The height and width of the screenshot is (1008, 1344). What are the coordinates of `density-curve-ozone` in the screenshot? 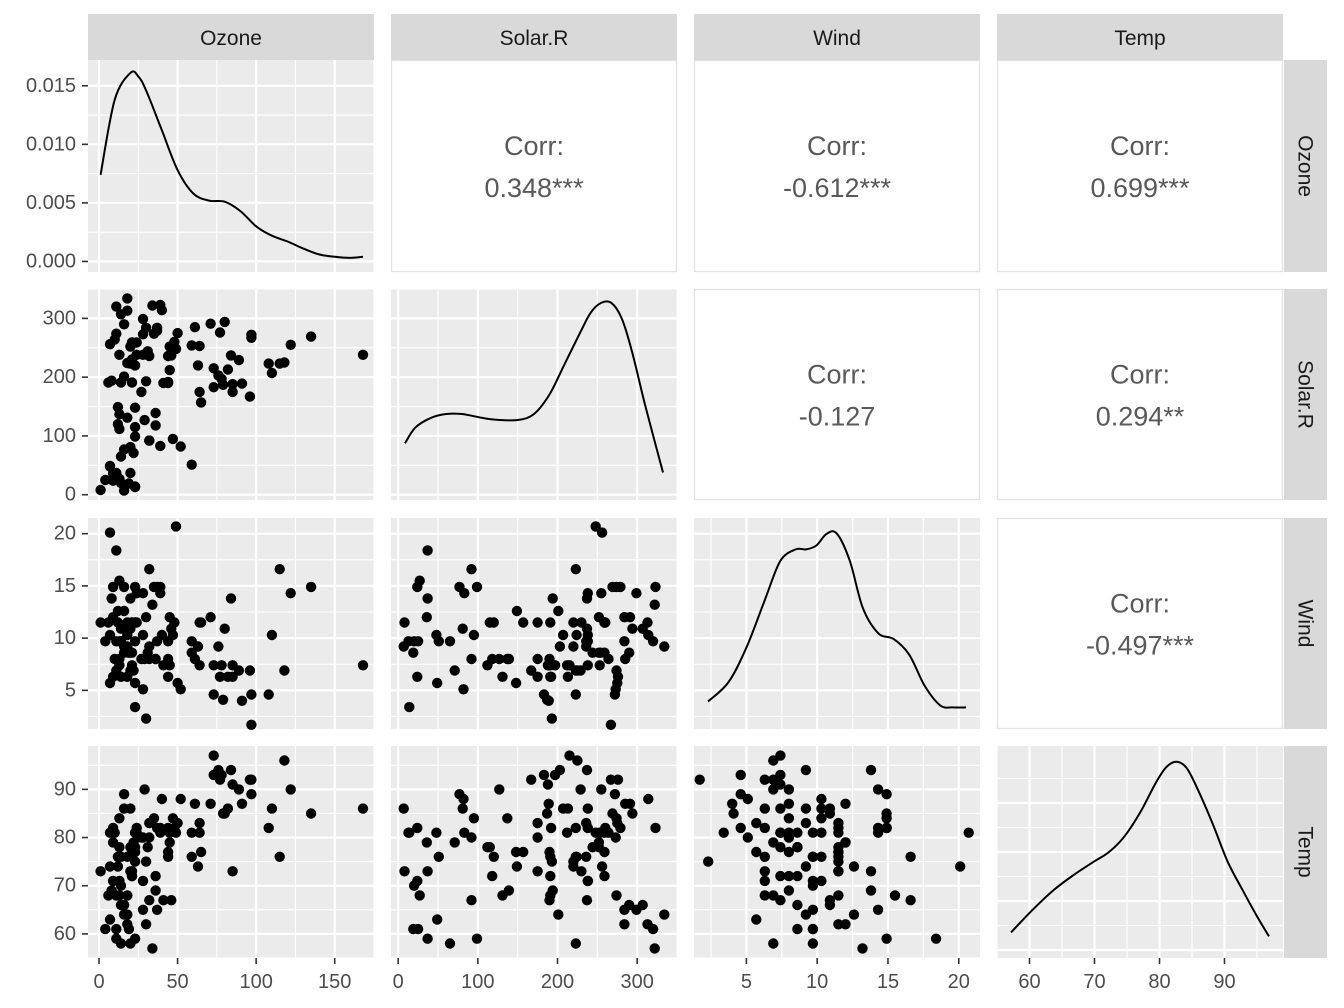 It's located at (231, 164).